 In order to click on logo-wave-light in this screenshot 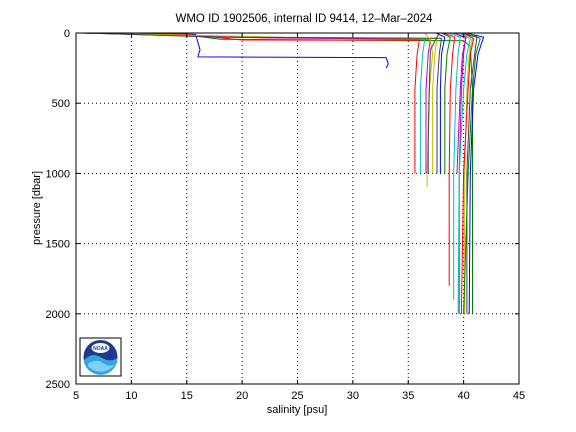, I will do `click(101, 366)`.